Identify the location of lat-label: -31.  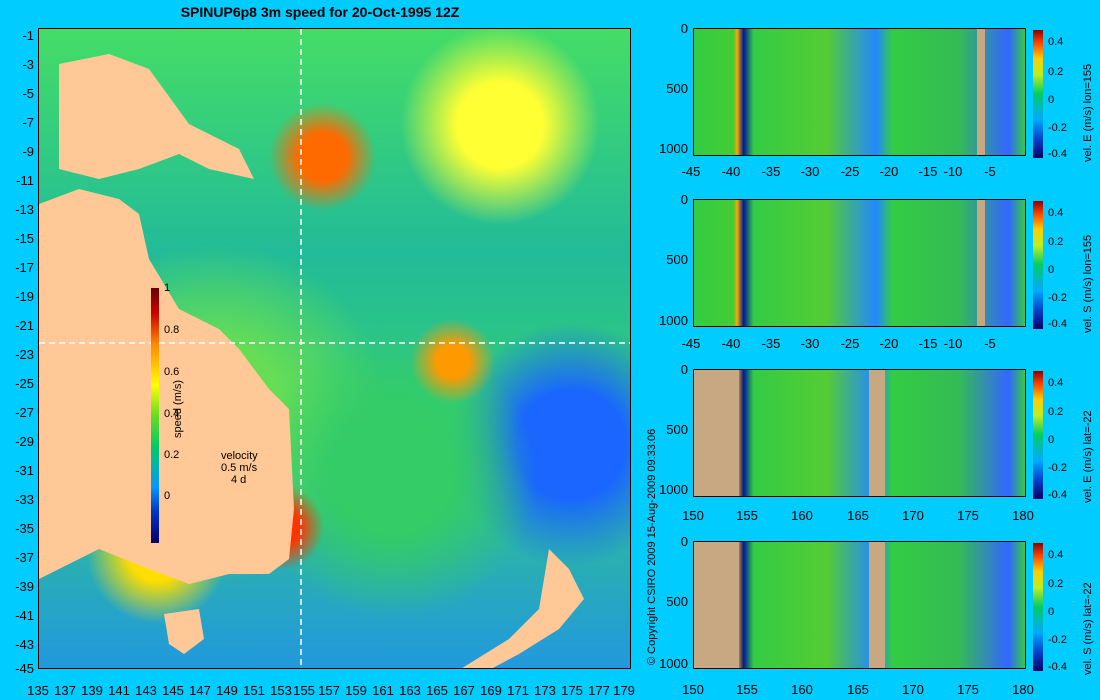
(24, 470).